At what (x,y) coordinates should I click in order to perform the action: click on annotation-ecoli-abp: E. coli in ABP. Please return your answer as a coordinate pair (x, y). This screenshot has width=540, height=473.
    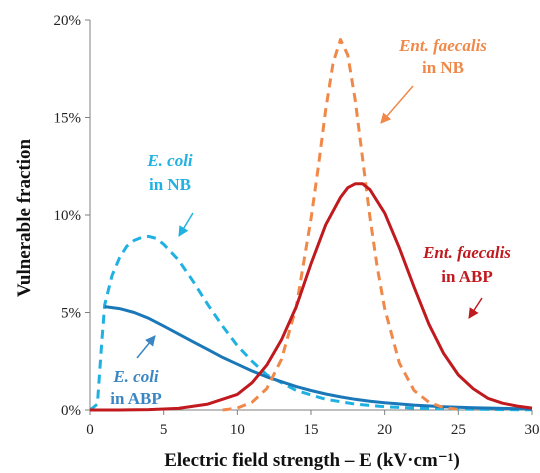
    Looking at the image, I should click on (136, 371).